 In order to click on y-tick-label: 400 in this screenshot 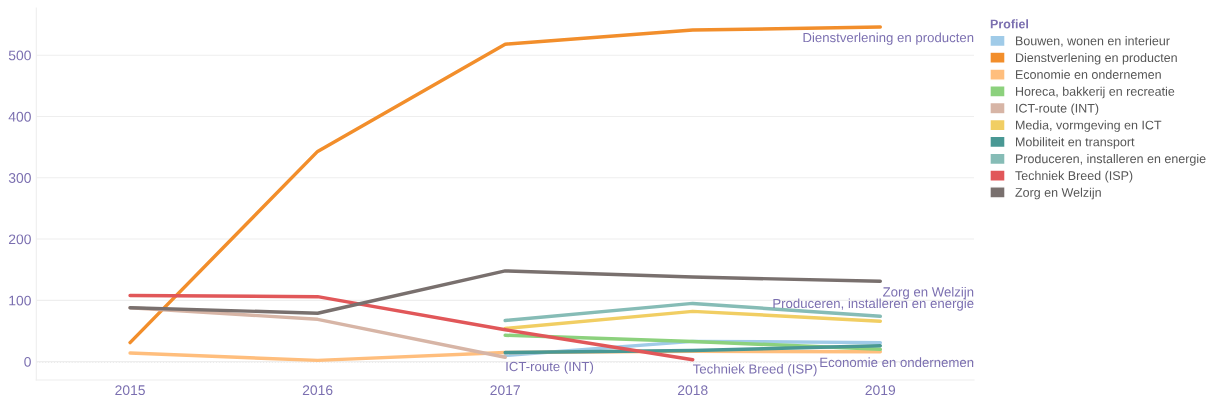, I will do `click(19, 116)`.